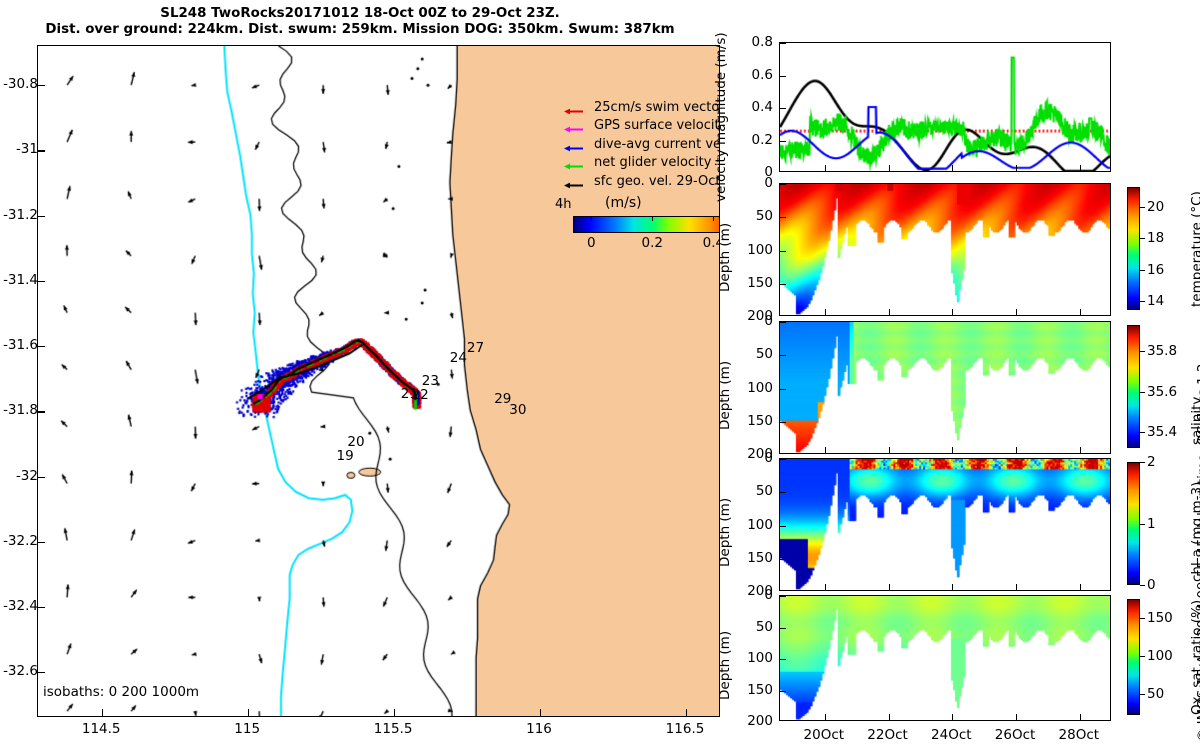  Describe the element at coordinates (20, 279) in the screenshot. I see `map-ytick-label: -31.4` at that location.